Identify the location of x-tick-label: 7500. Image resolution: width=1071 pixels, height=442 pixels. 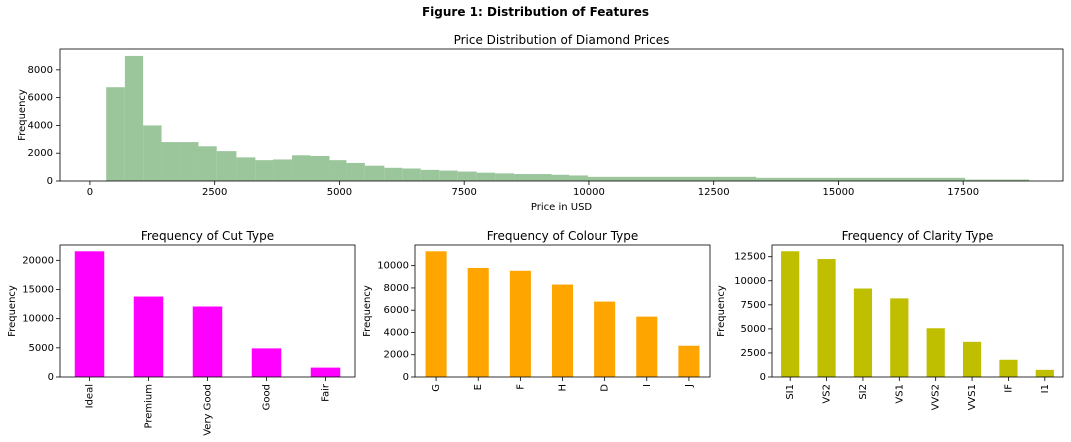
(463, 192).